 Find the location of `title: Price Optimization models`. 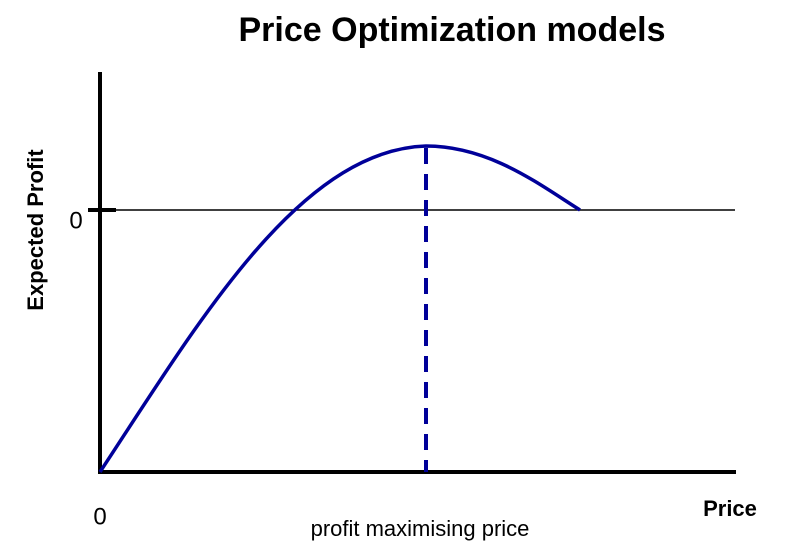

title: Price Optimization models is located at coordinates (452, 30).